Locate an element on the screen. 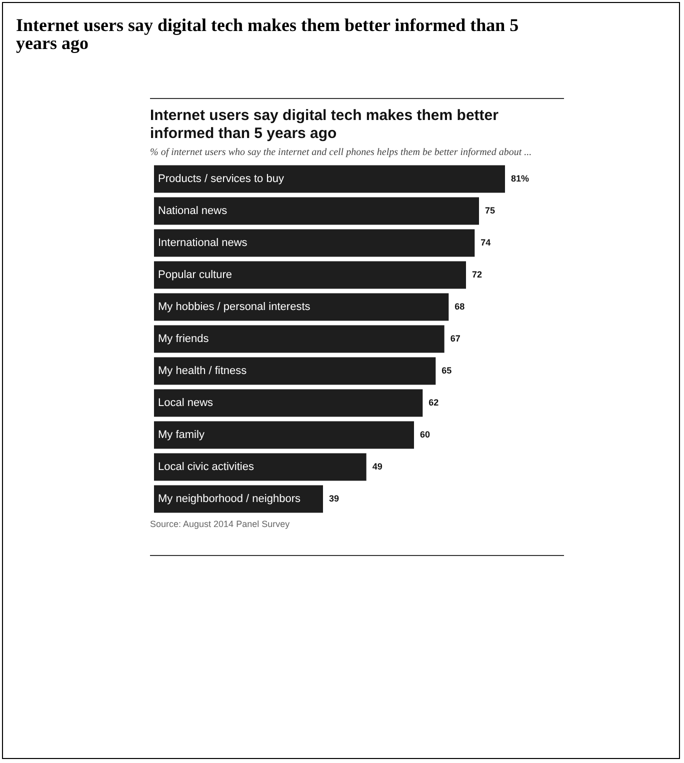  y-tick-label: Local civic activities is located at coordinates (206, 467).